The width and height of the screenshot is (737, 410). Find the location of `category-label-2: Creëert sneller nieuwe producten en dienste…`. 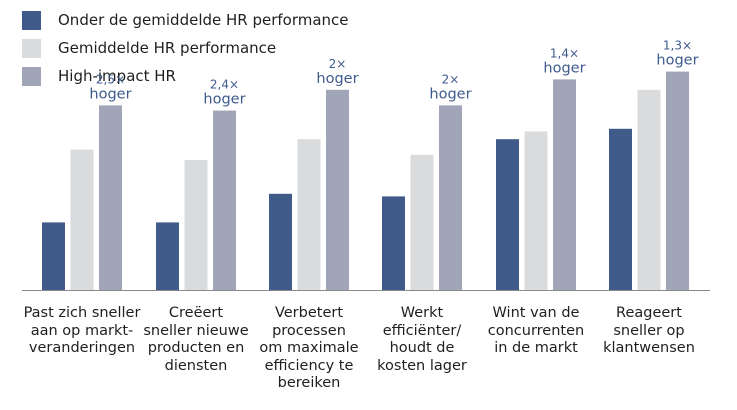

category-label-2: Creëert sneller nieuwe producten en dienste… is located at coordinates (196, 340).